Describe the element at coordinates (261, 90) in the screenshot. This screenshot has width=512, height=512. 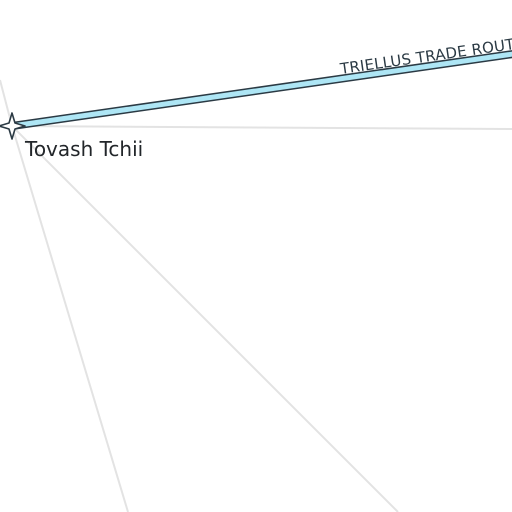
I see `trade-route-fill` at that location.